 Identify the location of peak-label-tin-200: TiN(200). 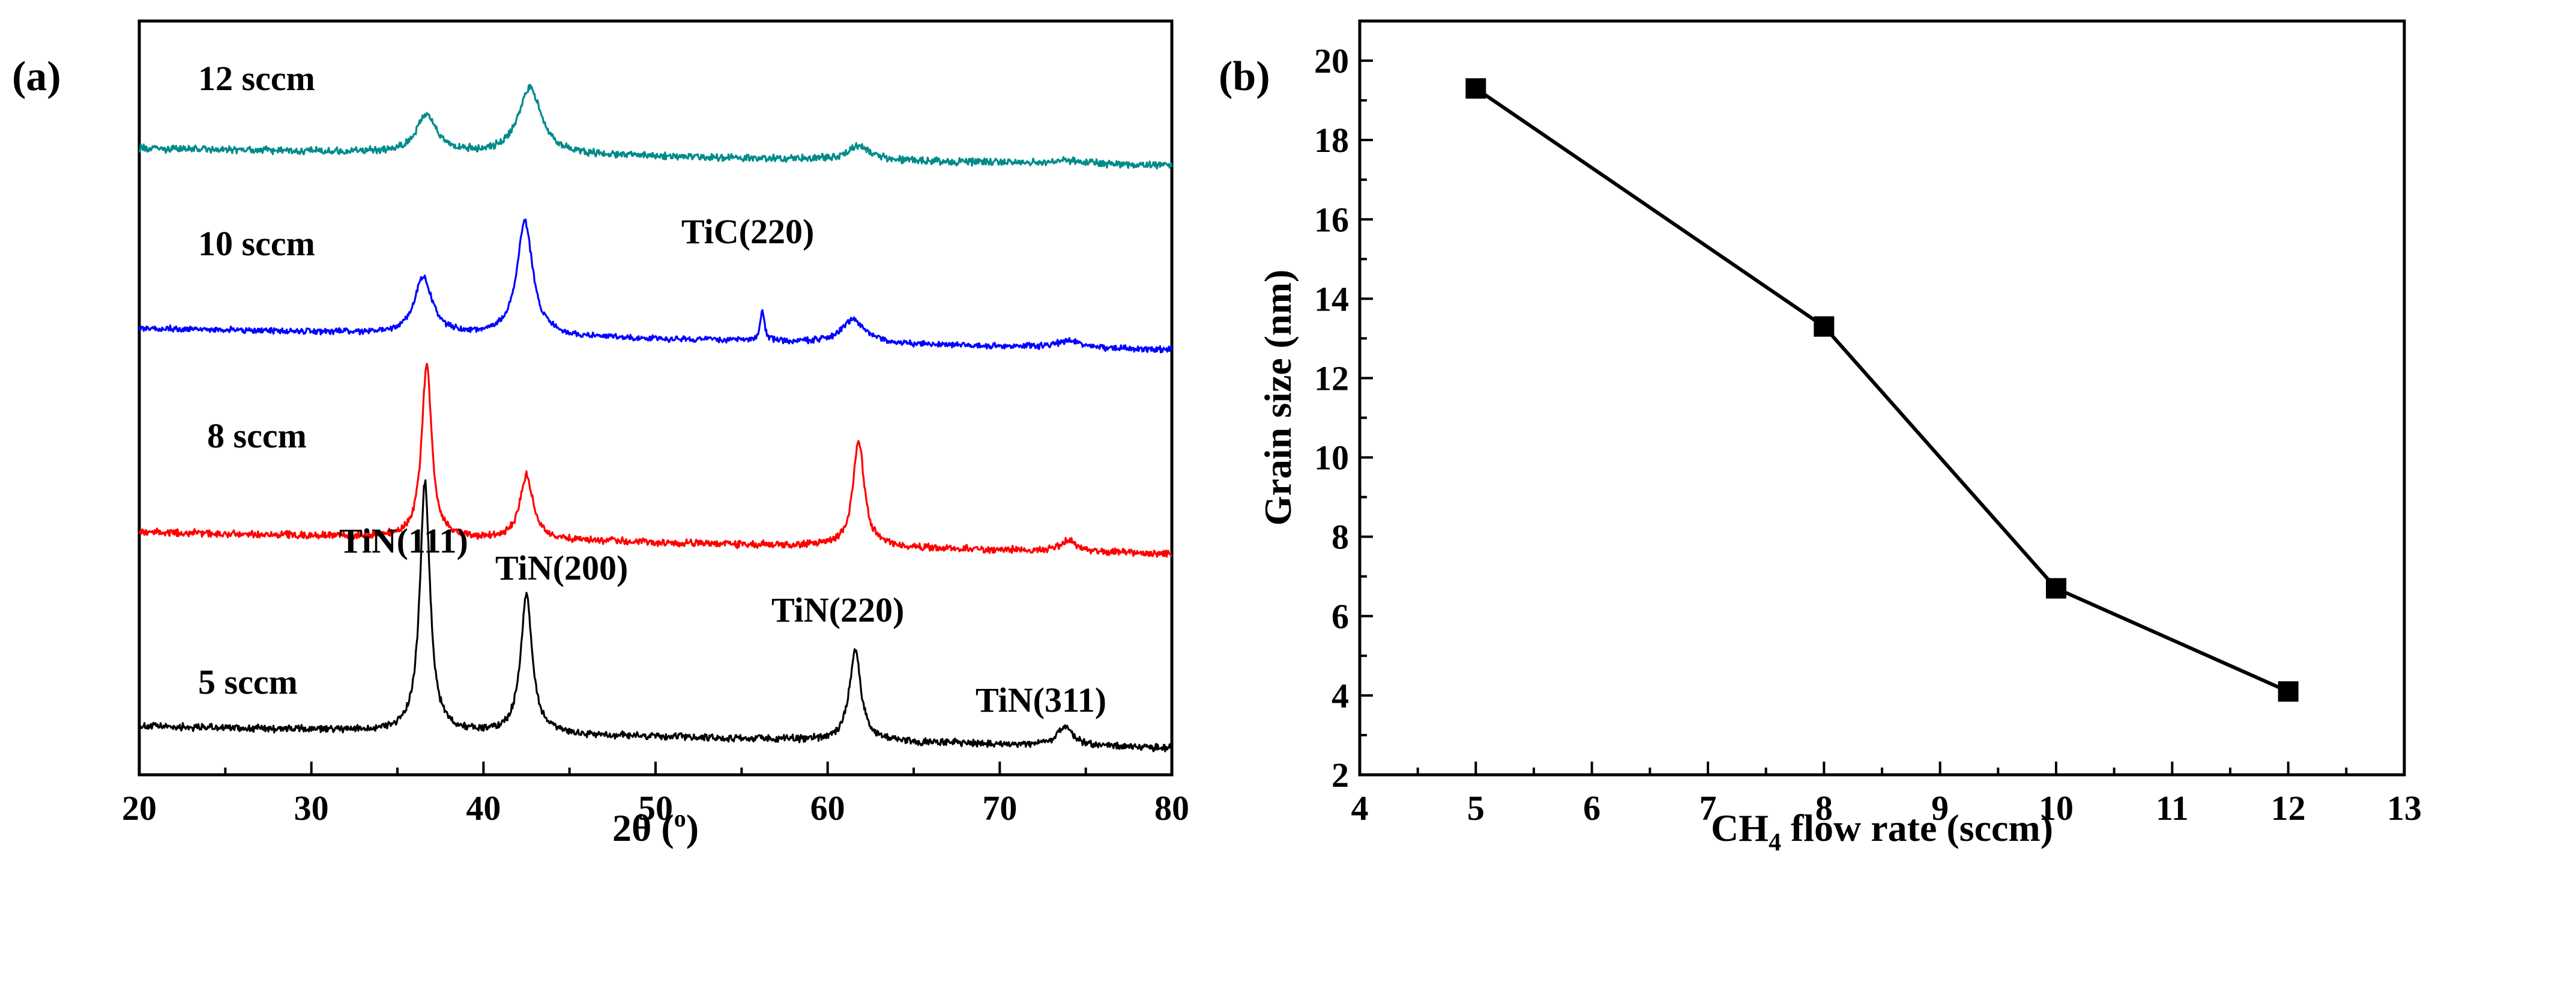
(561, 567).